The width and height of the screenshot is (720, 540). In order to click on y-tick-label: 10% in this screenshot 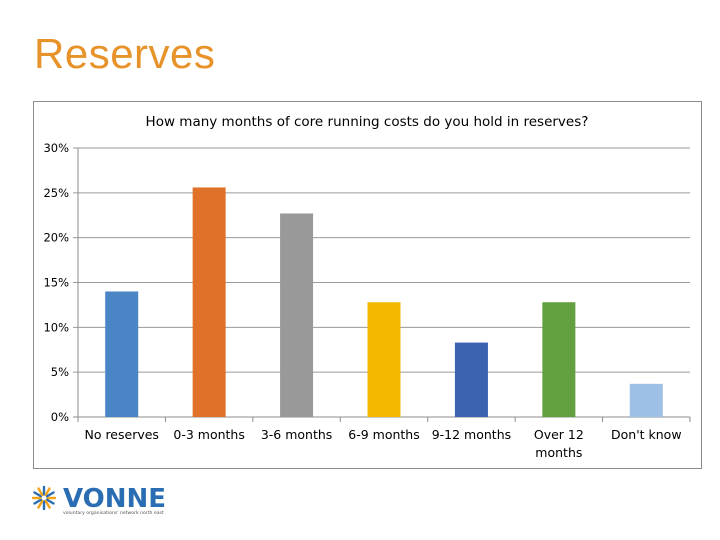, I will do `click(56, 327)`.